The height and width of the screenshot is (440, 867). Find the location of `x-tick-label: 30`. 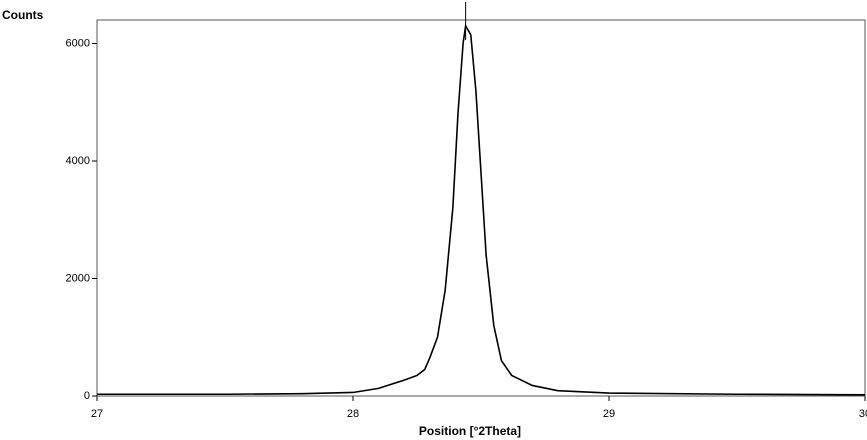

x-tick-label: 30 is located at coordinates (863, 414).